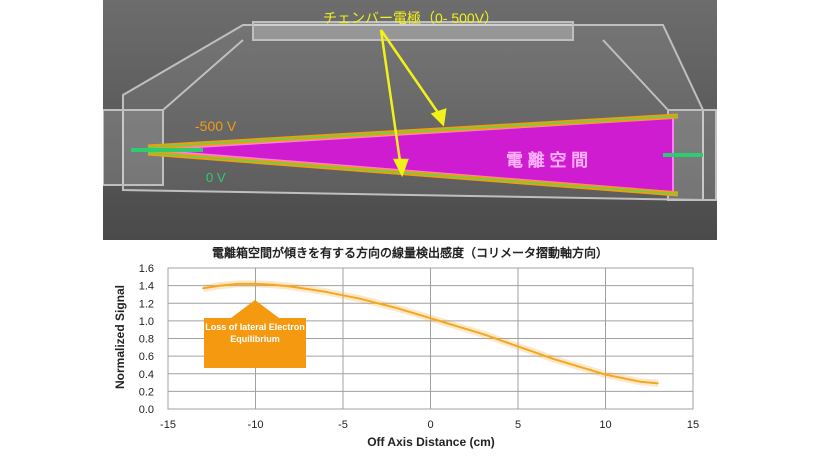  What do you see at coordinates (256, 425) in the screenshot?
I see `x-tick-label: -10` at bounding box center [256, 425].